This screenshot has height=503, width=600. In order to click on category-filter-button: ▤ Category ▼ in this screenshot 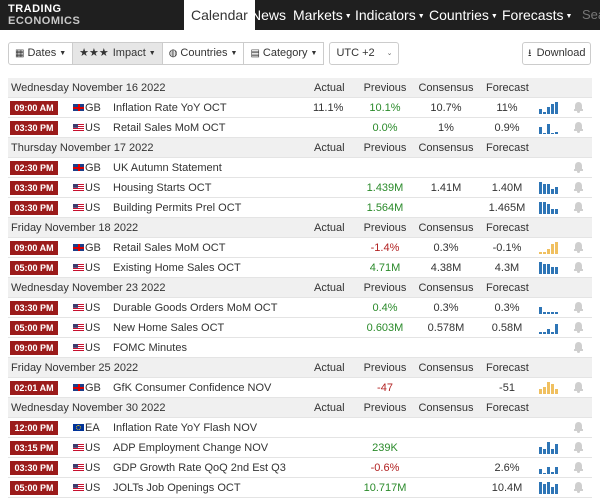, I will do `click(284, 53)`.